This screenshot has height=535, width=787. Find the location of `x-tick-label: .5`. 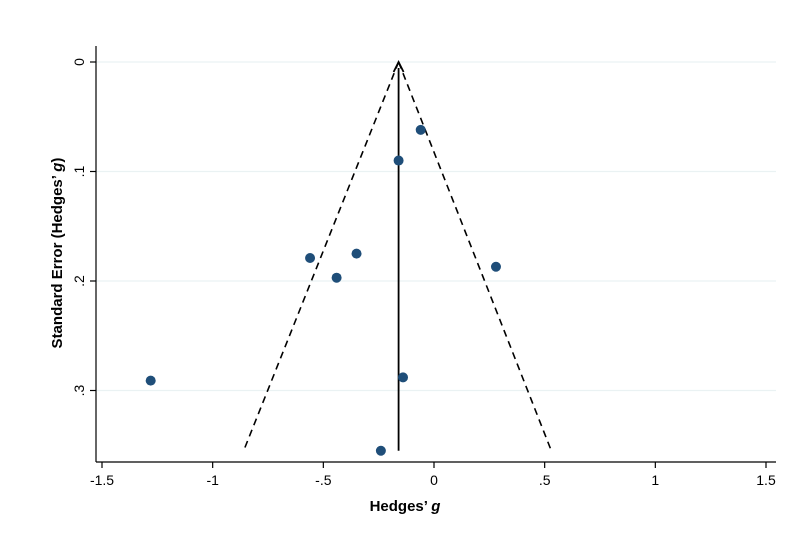

x-tick-label: .5 is located at coordinates (545, 480).